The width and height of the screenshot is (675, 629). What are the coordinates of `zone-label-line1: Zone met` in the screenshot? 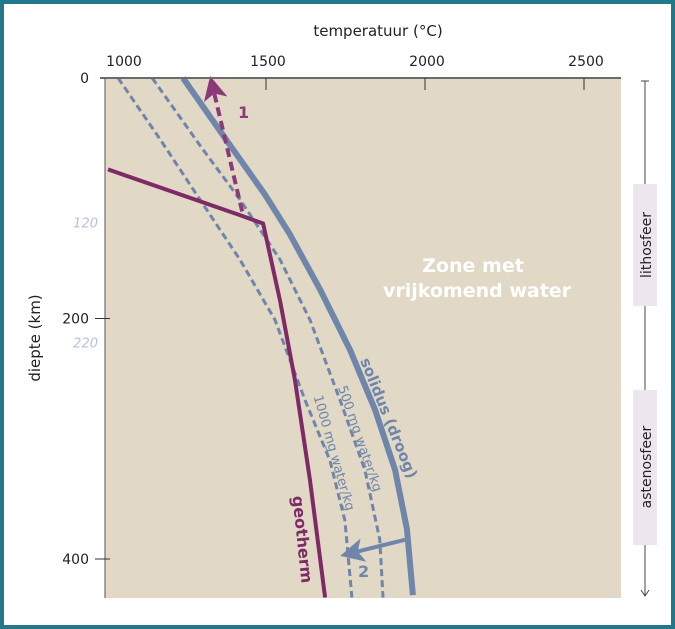 It's located at (473, 266).